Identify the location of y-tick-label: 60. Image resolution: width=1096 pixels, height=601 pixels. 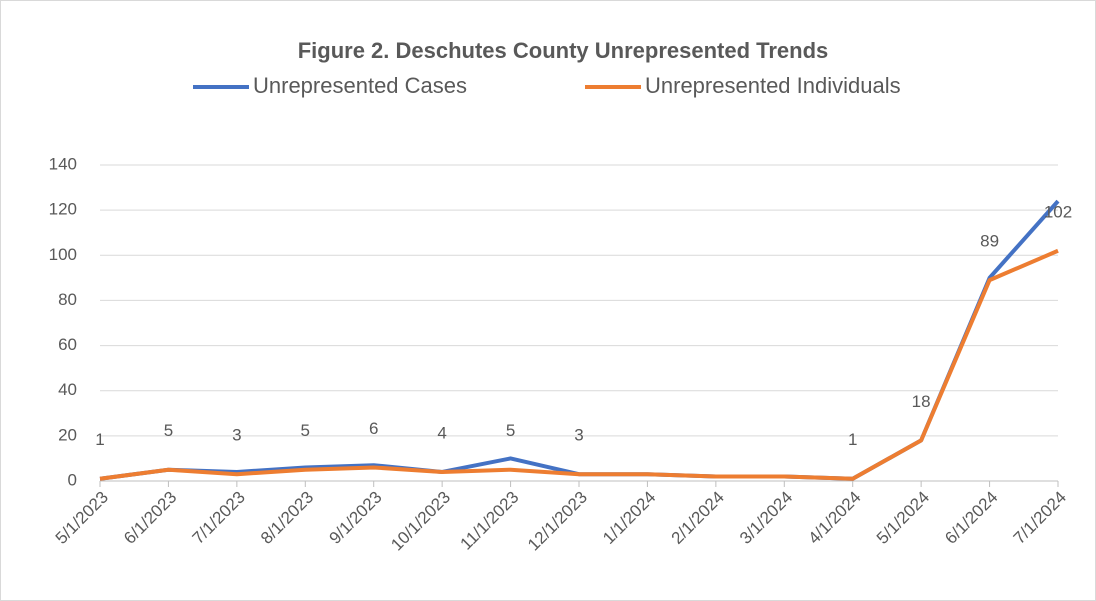
(67, 344).